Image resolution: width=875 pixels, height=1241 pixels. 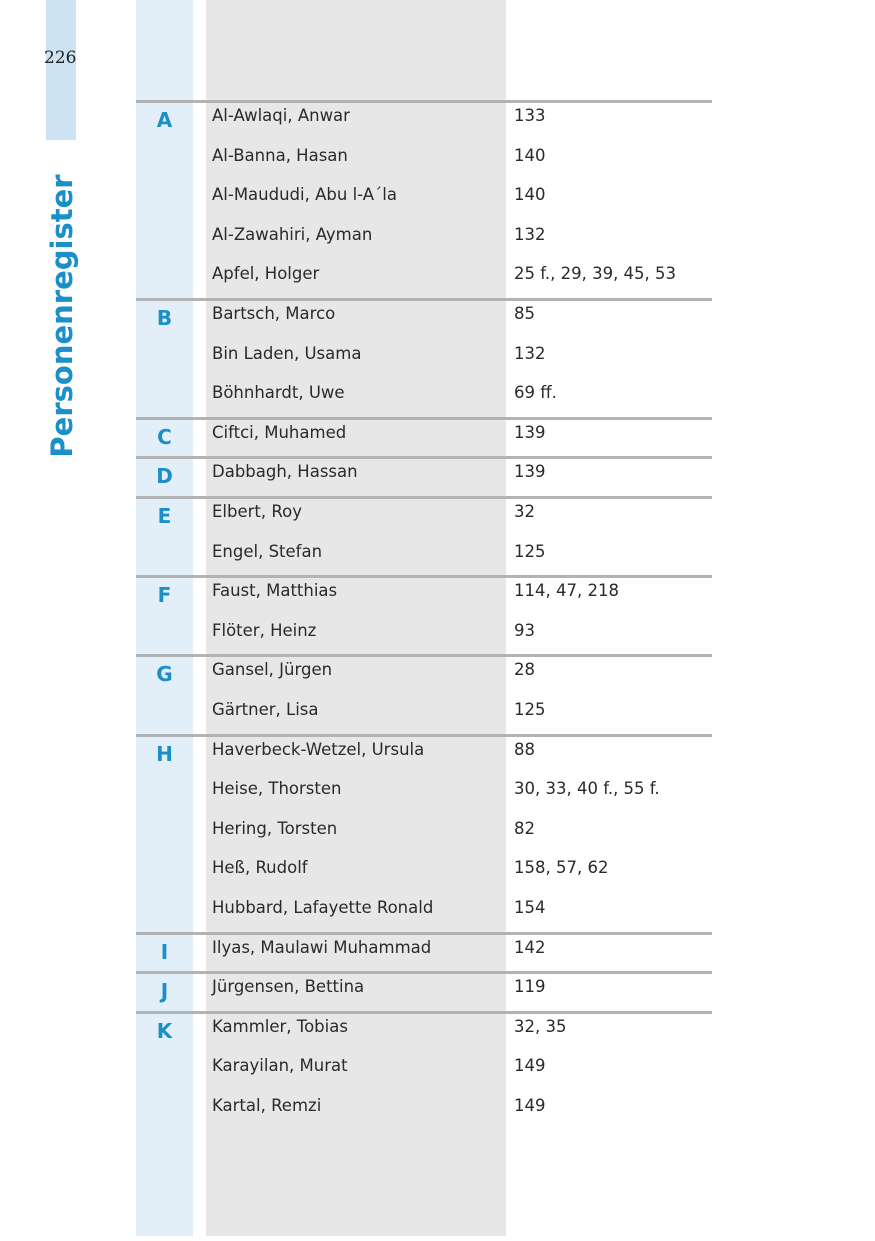 I want to click on index-entry: Faust, Matthias 114, 47, 218, so click(x=424, y=595).